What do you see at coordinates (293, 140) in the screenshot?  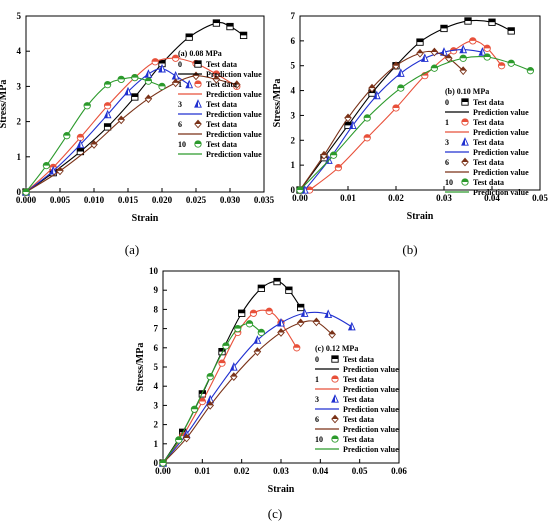 I see `y-tick-label: 2` at bounding box center [293, 140].